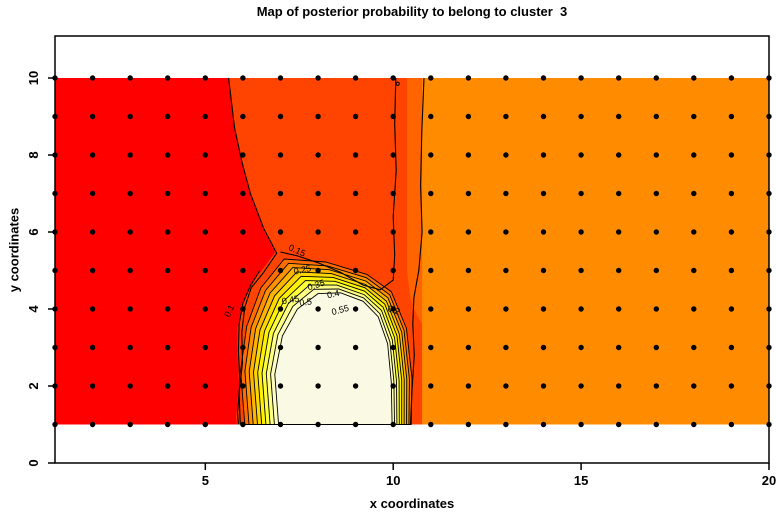 Image resolution: width=776 pixels, height=518 pixels. I want to click on x-tick-label: 20, so click(769, 480).